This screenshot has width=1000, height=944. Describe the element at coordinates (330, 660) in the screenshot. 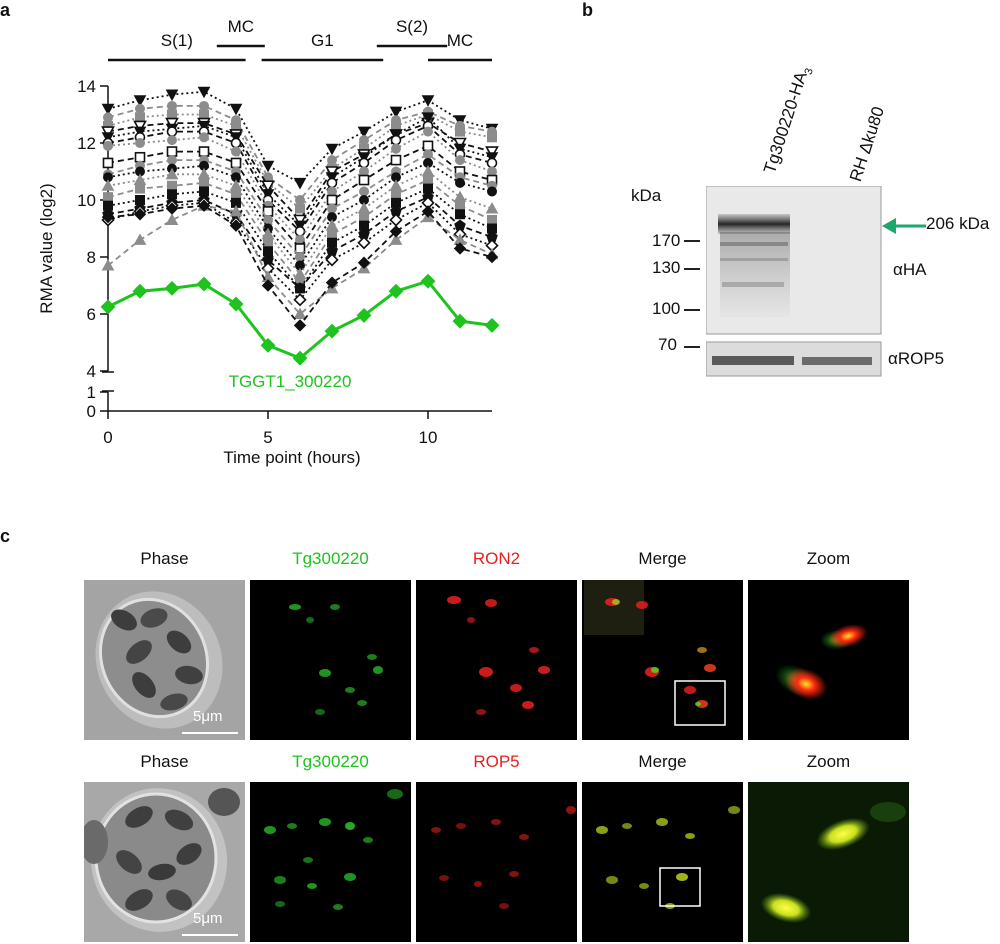

I see `green-channel-image` at that location.